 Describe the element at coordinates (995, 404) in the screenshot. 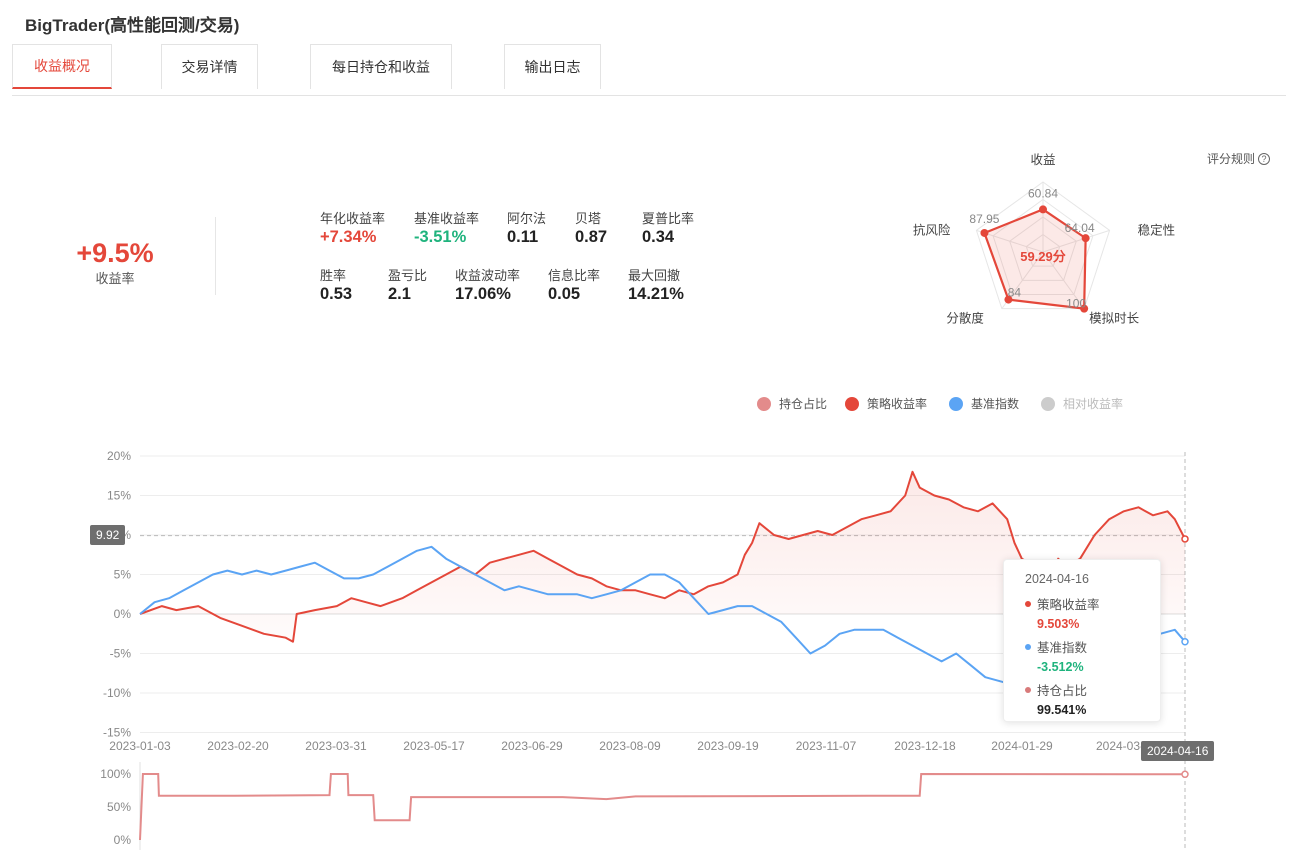

I see `legend-label: 基准指数` at that location.